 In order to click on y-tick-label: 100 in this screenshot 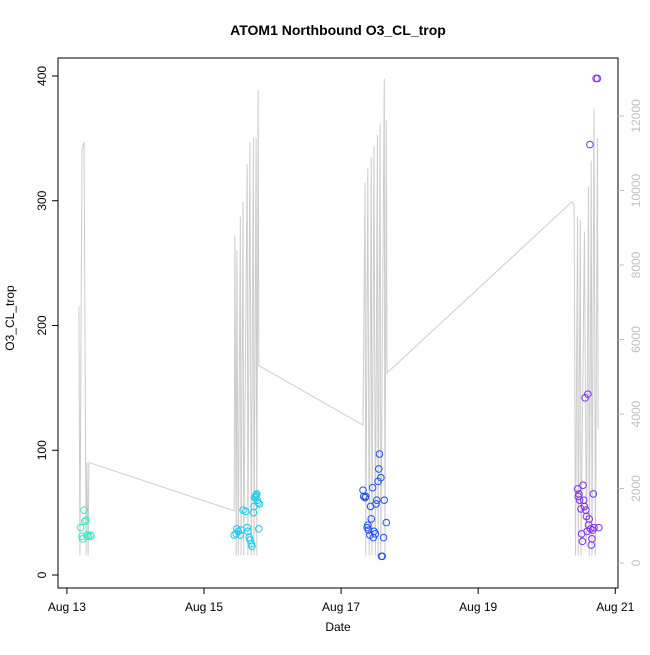, I will do `click(42, 450)`.